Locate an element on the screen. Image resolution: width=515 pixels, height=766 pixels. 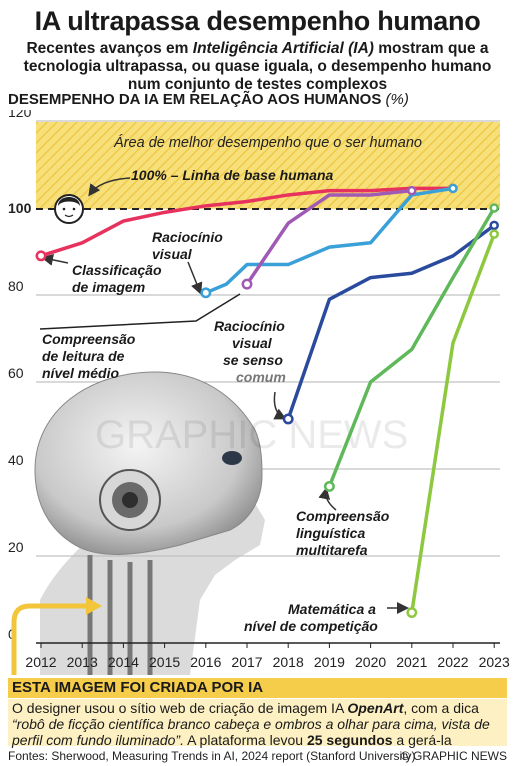
series-label-image-classification: Classificação de imagem is located at coordinates (118, 278).